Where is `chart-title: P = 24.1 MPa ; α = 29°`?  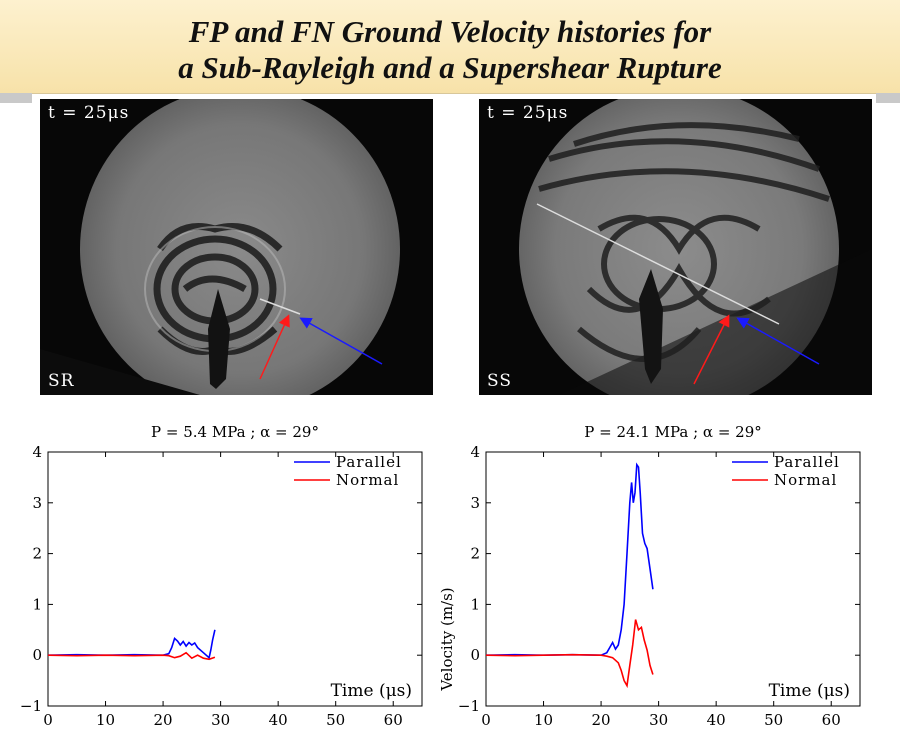
chart-title: P = 24.1 MPa ; α = 29° is located at coordinates (673, 432).